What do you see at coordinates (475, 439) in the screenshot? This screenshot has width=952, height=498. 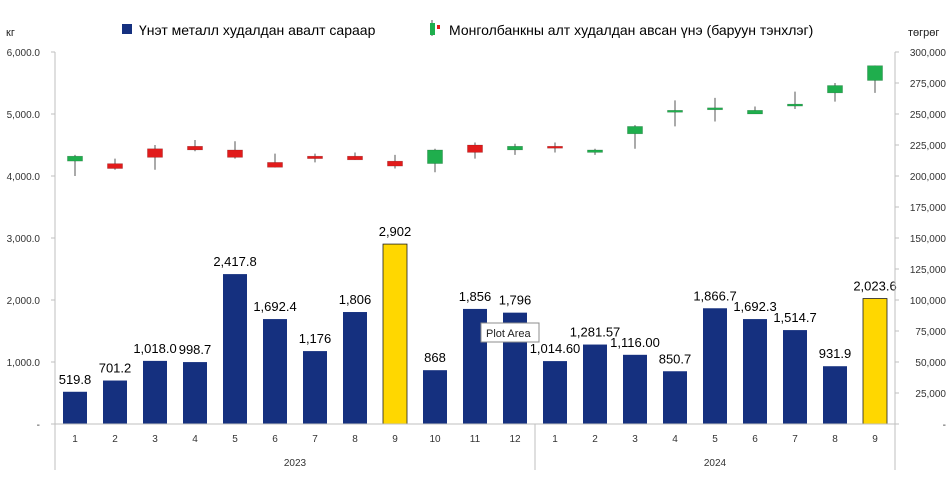 I see `x-tick-label: 11` at bounding box center [475, 439].